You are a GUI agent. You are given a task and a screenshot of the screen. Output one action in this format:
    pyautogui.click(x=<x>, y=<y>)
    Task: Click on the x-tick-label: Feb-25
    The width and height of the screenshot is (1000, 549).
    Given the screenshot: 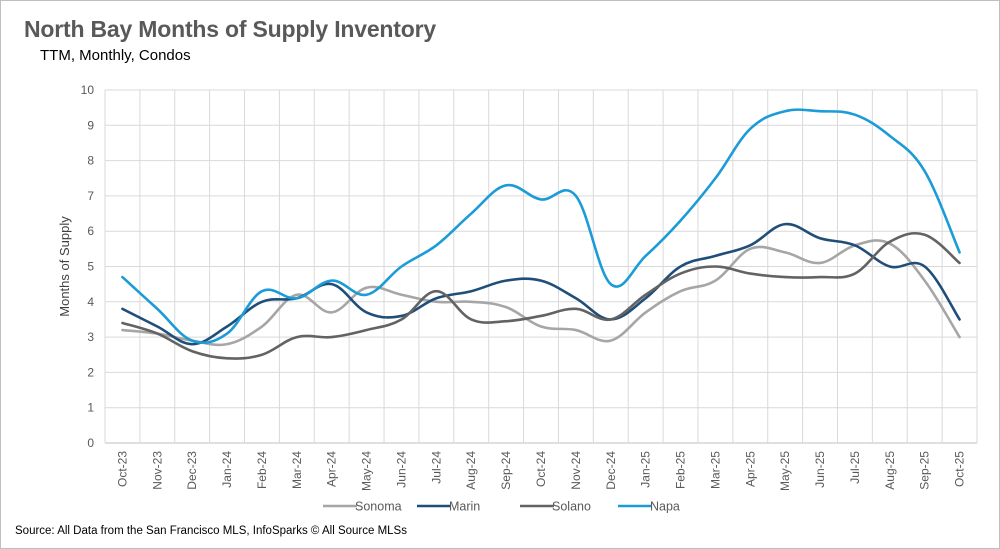 What is the action you would take?
    pyautogui.click(x=681, y=470)
    